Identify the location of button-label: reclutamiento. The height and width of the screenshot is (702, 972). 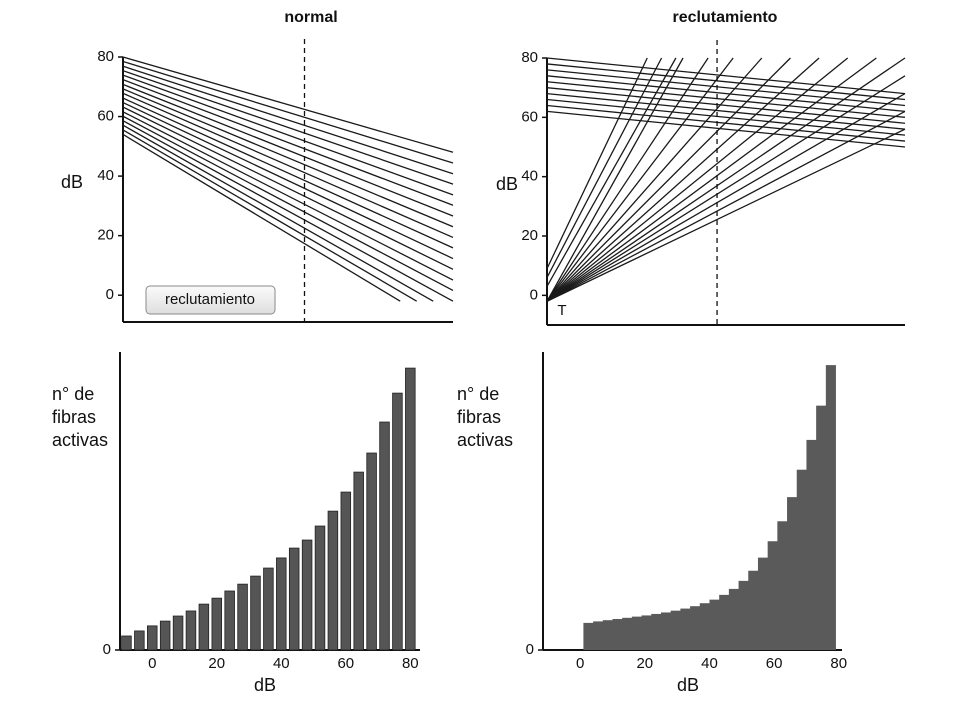
(210, 299).